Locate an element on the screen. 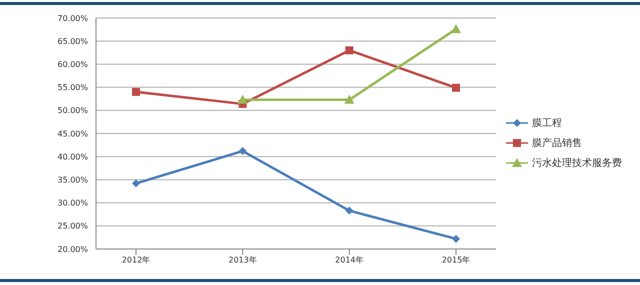 This screenshot has height=285, width=640. legend-label: 膜工程 is located at coordinates (547, 123).